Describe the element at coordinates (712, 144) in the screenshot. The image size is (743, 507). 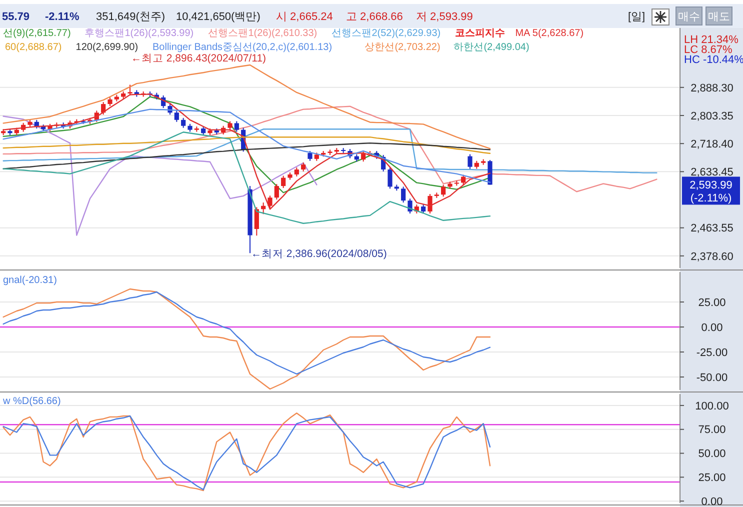
I see `y-tick-label: 2,718.40` at that location.